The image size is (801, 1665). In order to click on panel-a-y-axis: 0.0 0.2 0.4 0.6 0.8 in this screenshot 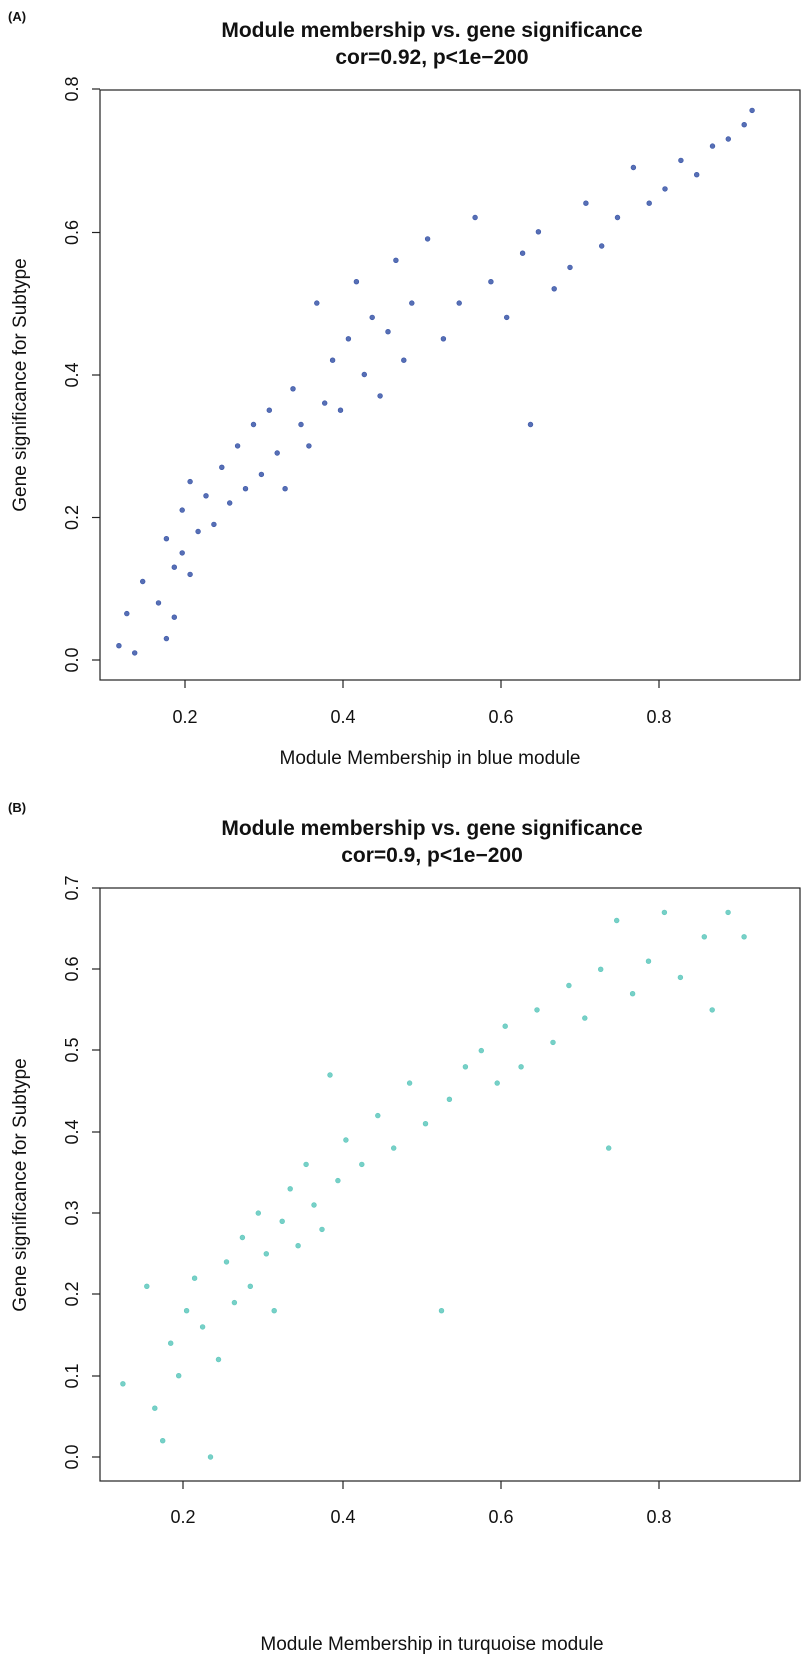, I will do `click(81, 374)`.